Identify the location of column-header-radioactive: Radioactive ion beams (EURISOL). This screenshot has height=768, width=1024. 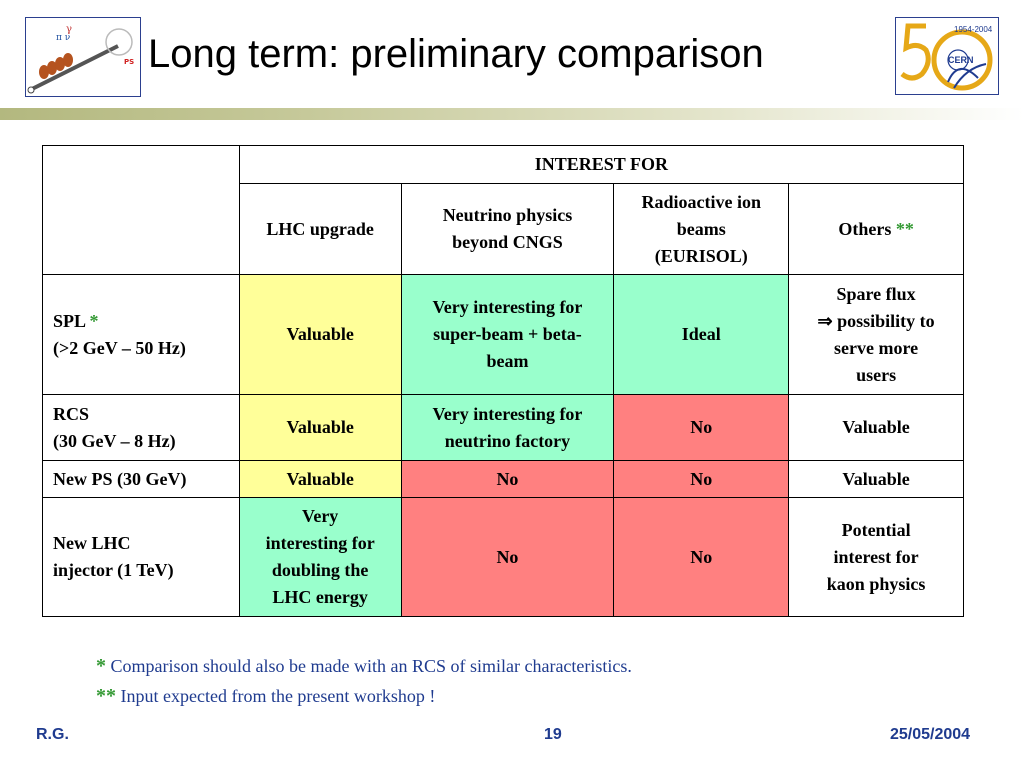
(701, 229).